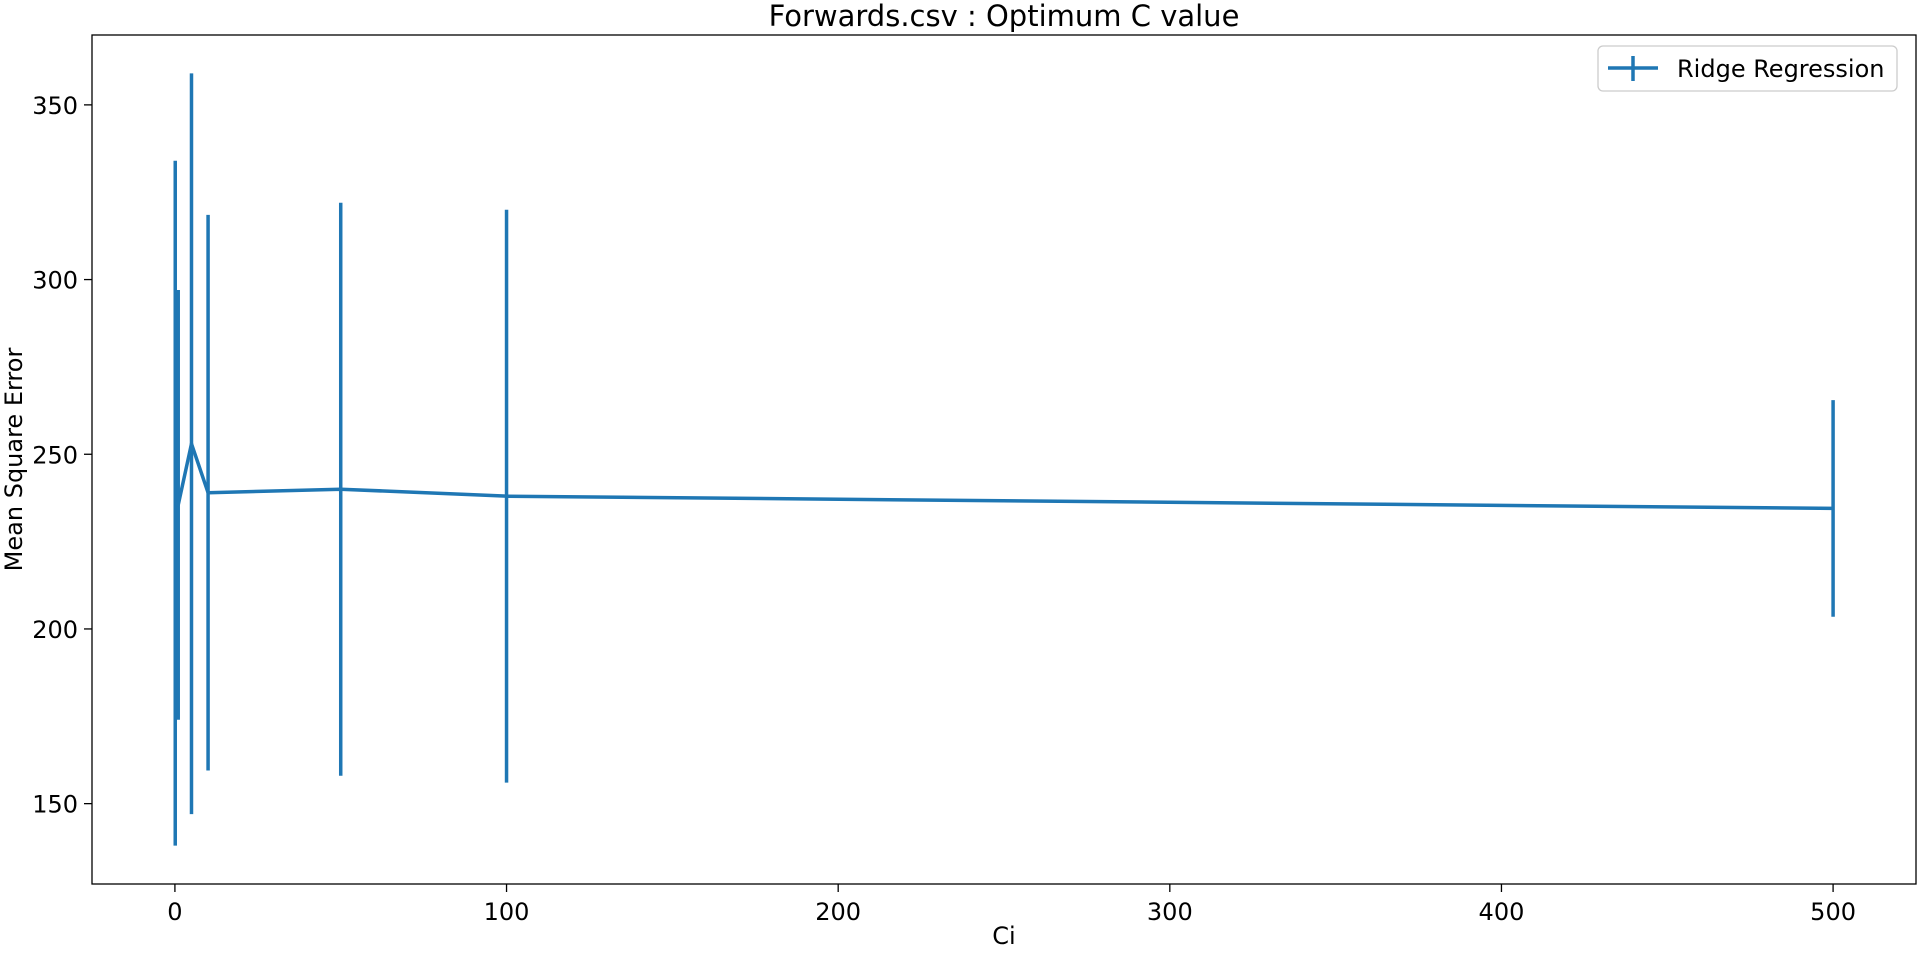  What do you see at coordinates (1011, 905) in the screenshot?
I see `x-axis: 0 100 200 300 400 500` at bounding box center [1011, 905].